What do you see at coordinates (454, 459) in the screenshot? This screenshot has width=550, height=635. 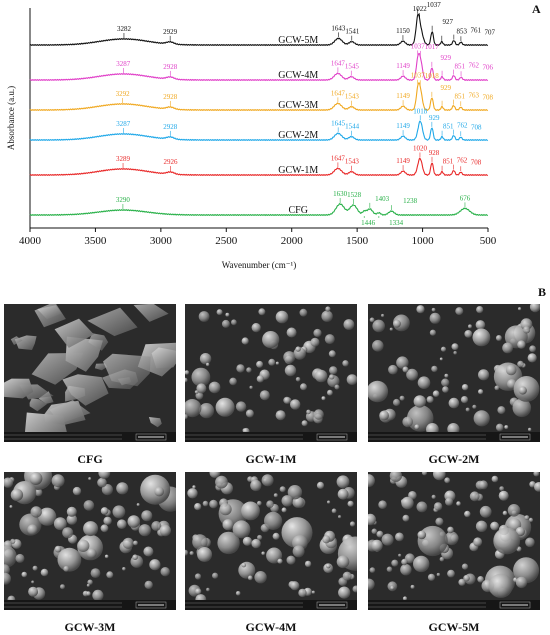 I see `sem-caption-gcw-2m: GCW-2M` at bounding box center [454, 459].